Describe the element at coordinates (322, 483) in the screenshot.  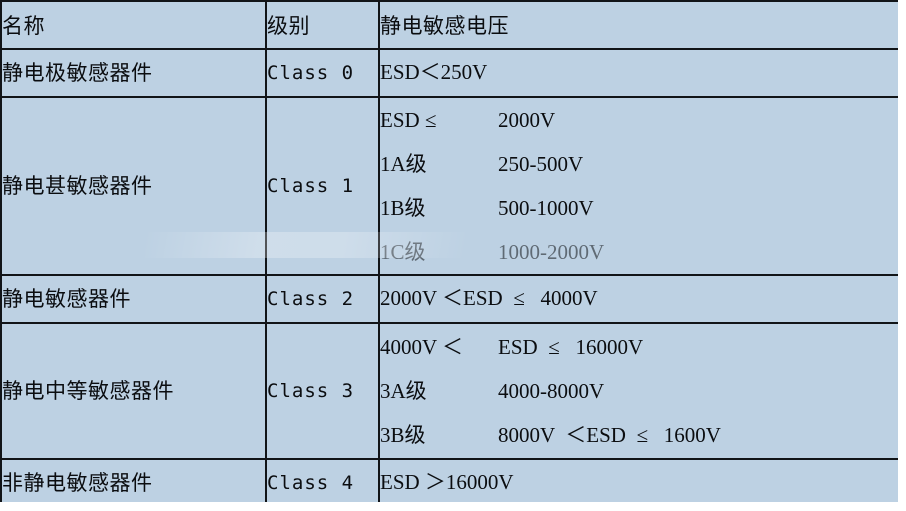
I see `device-class-cell: Class 4` at that location.